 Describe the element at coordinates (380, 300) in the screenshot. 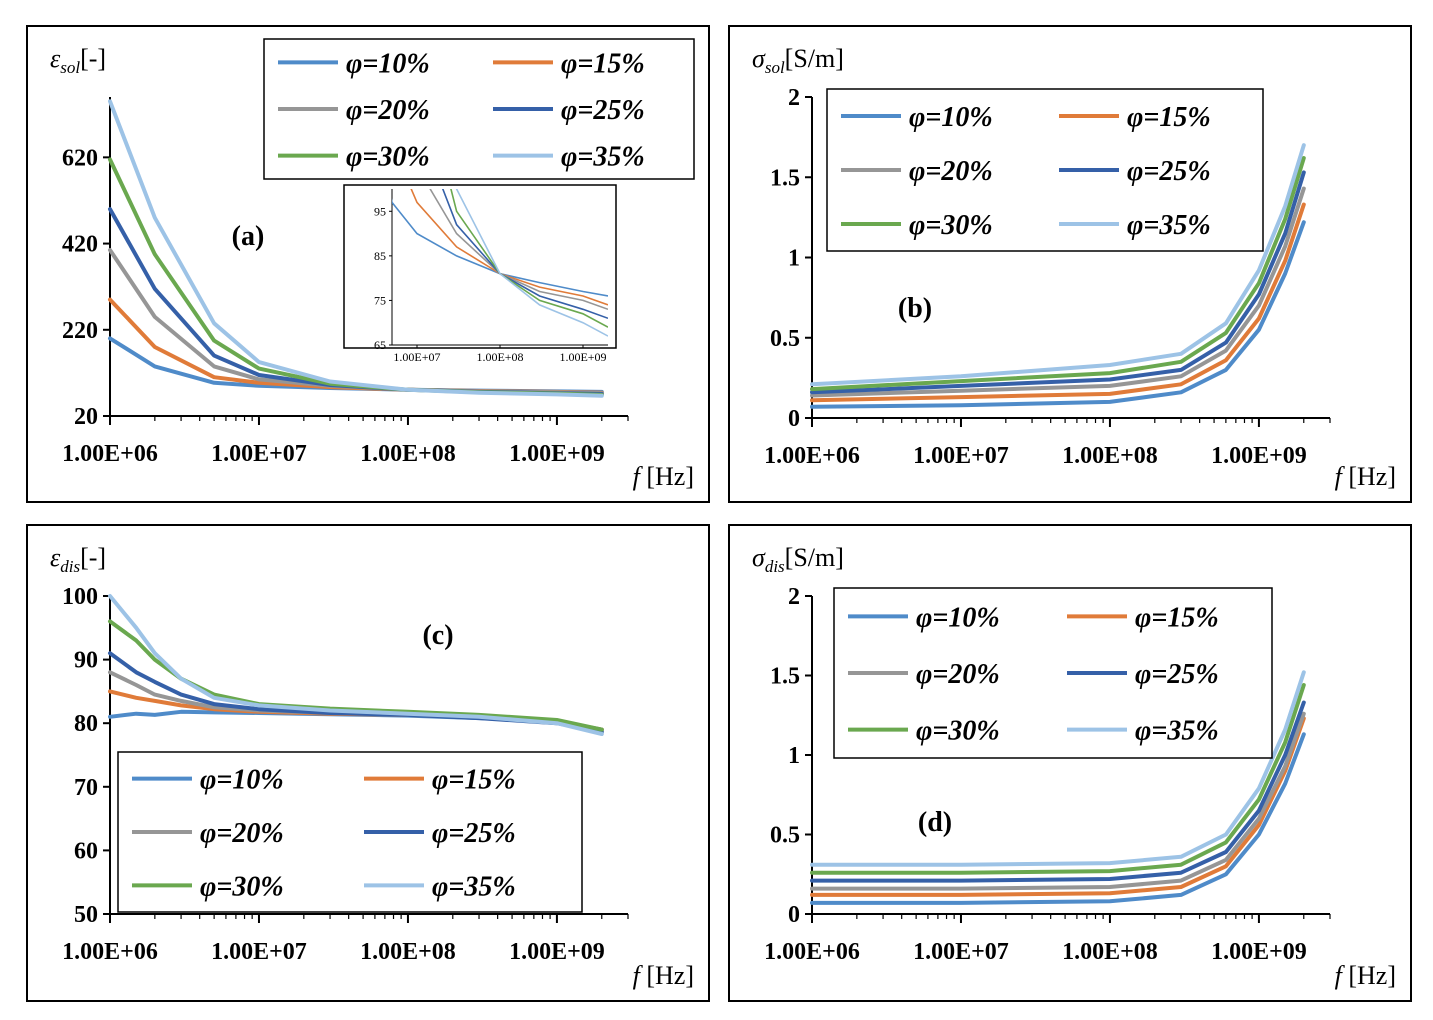

I see `inset-y-tick-label: 75` at that location.